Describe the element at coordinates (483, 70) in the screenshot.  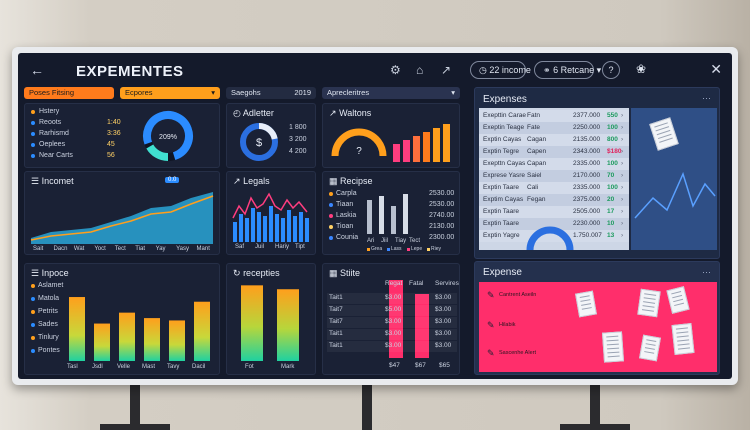
I see `clock-icon: ◷` at that location.